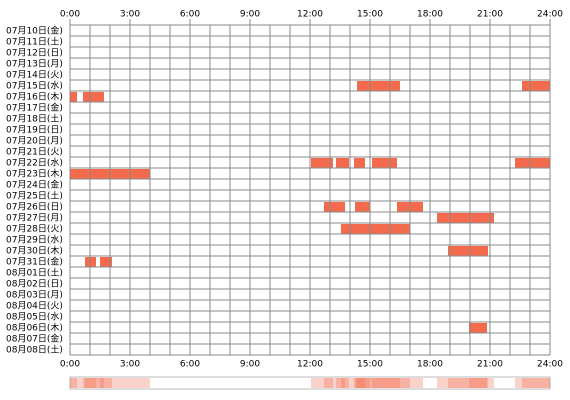  I want to click on row-label: 07月13日(月), so click(34, 64).